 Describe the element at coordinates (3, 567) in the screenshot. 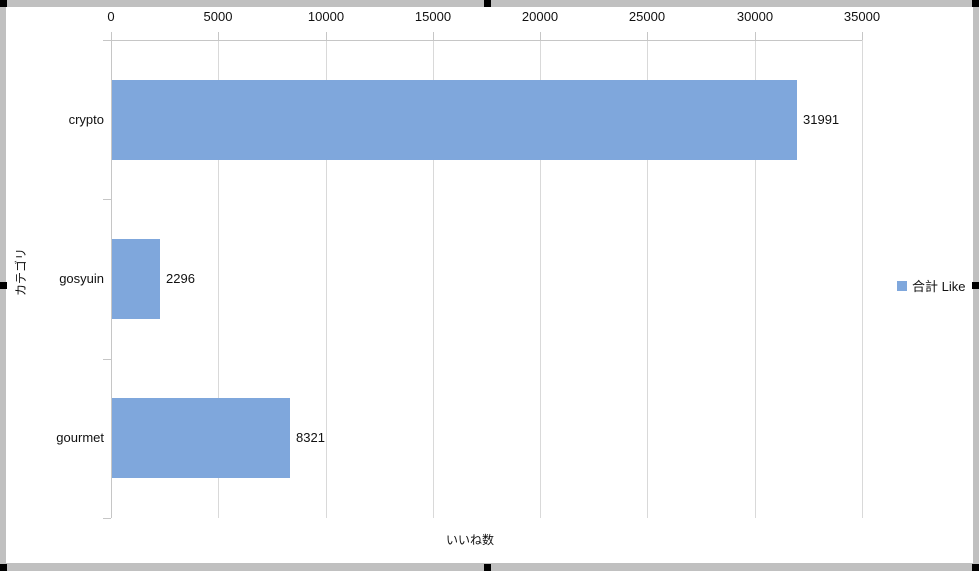

I see `resize-handle-bottom-left` at that location.